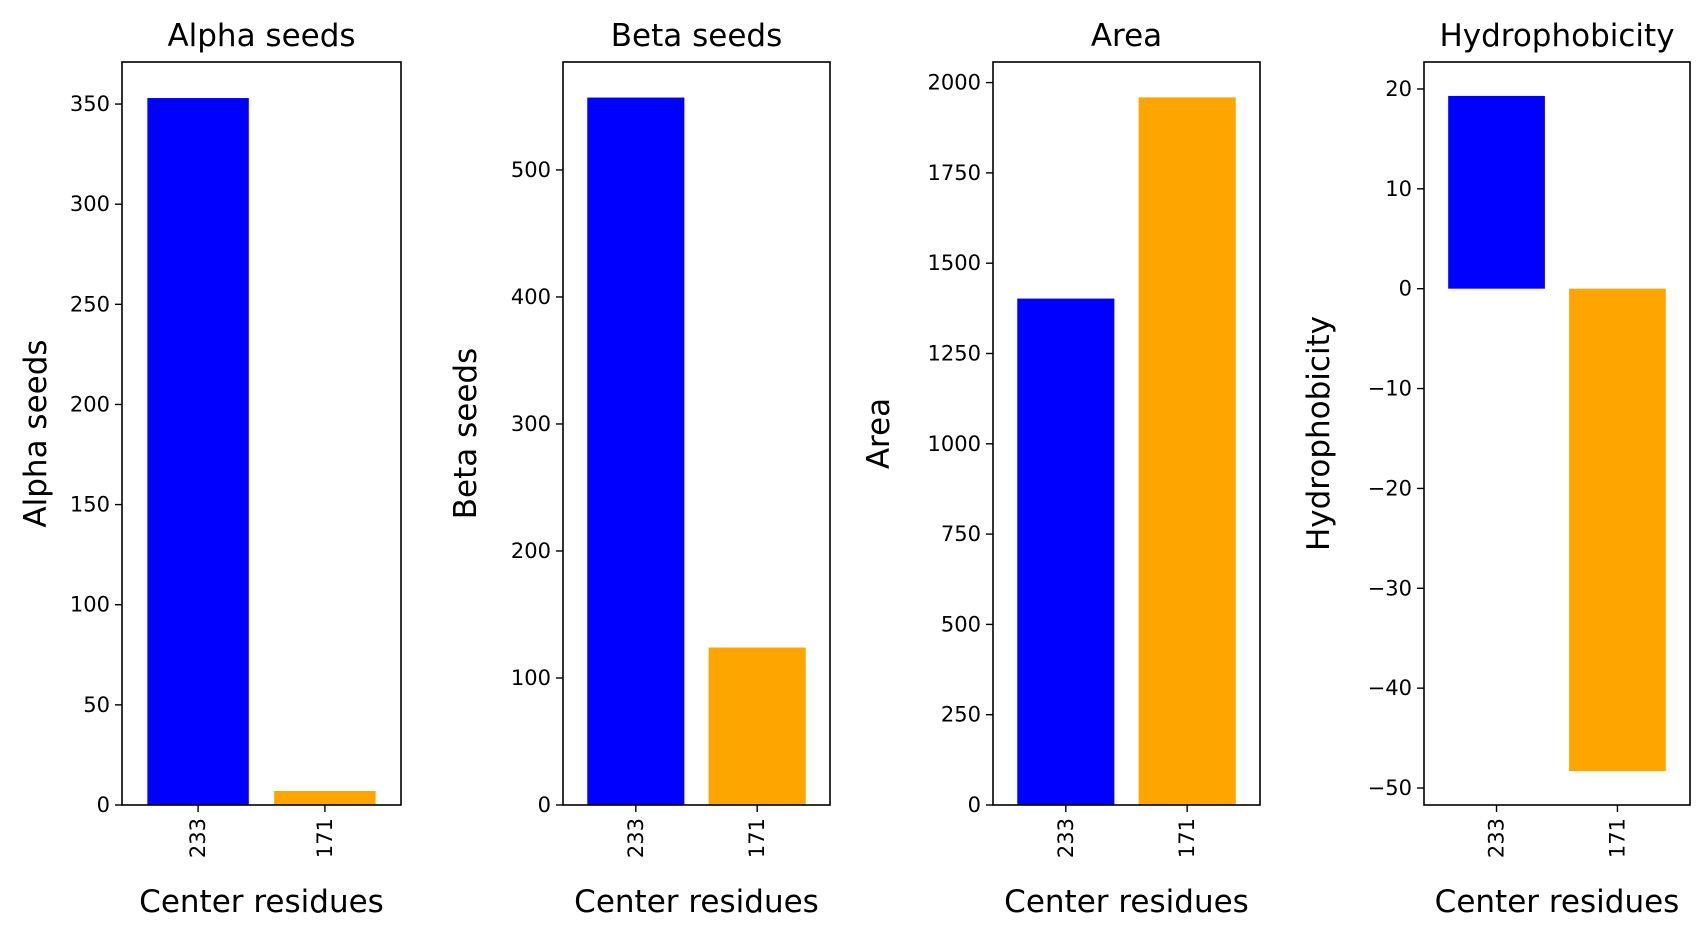 The width and height of the screenshot is (1706, 937). Describe the element at coordinates (531, 297) in the screenshot. I see `y-tick-label: 400` at that location.